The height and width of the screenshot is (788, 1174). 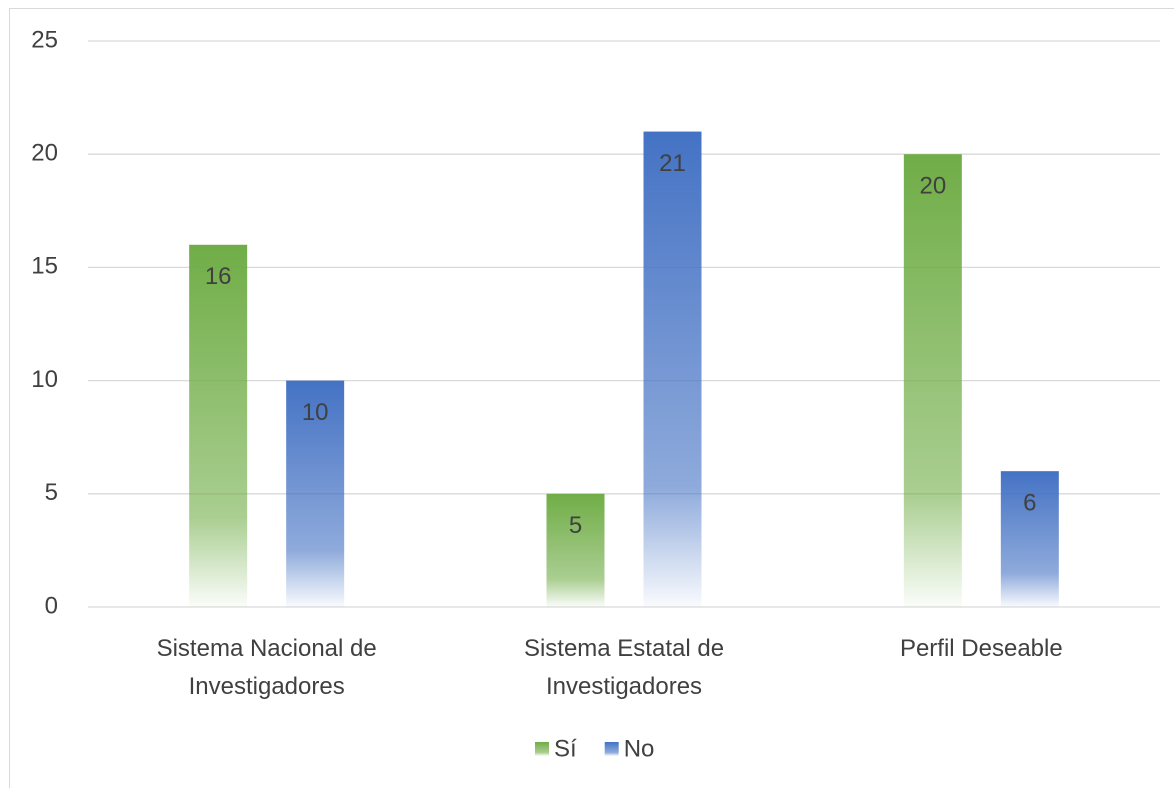 I want to click on data-label: 6, so click(x=1029, y=503).